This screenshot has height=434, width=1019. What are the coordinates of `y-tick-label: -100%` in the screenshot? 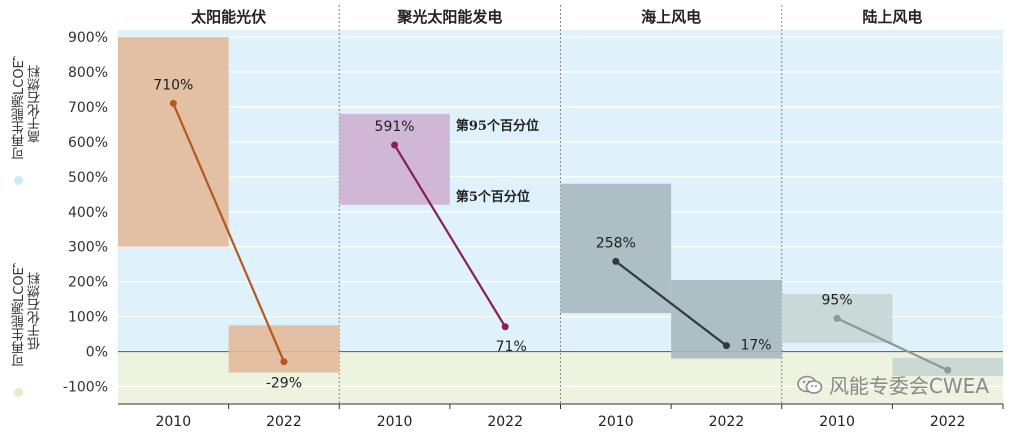 It's located at (85, 388).